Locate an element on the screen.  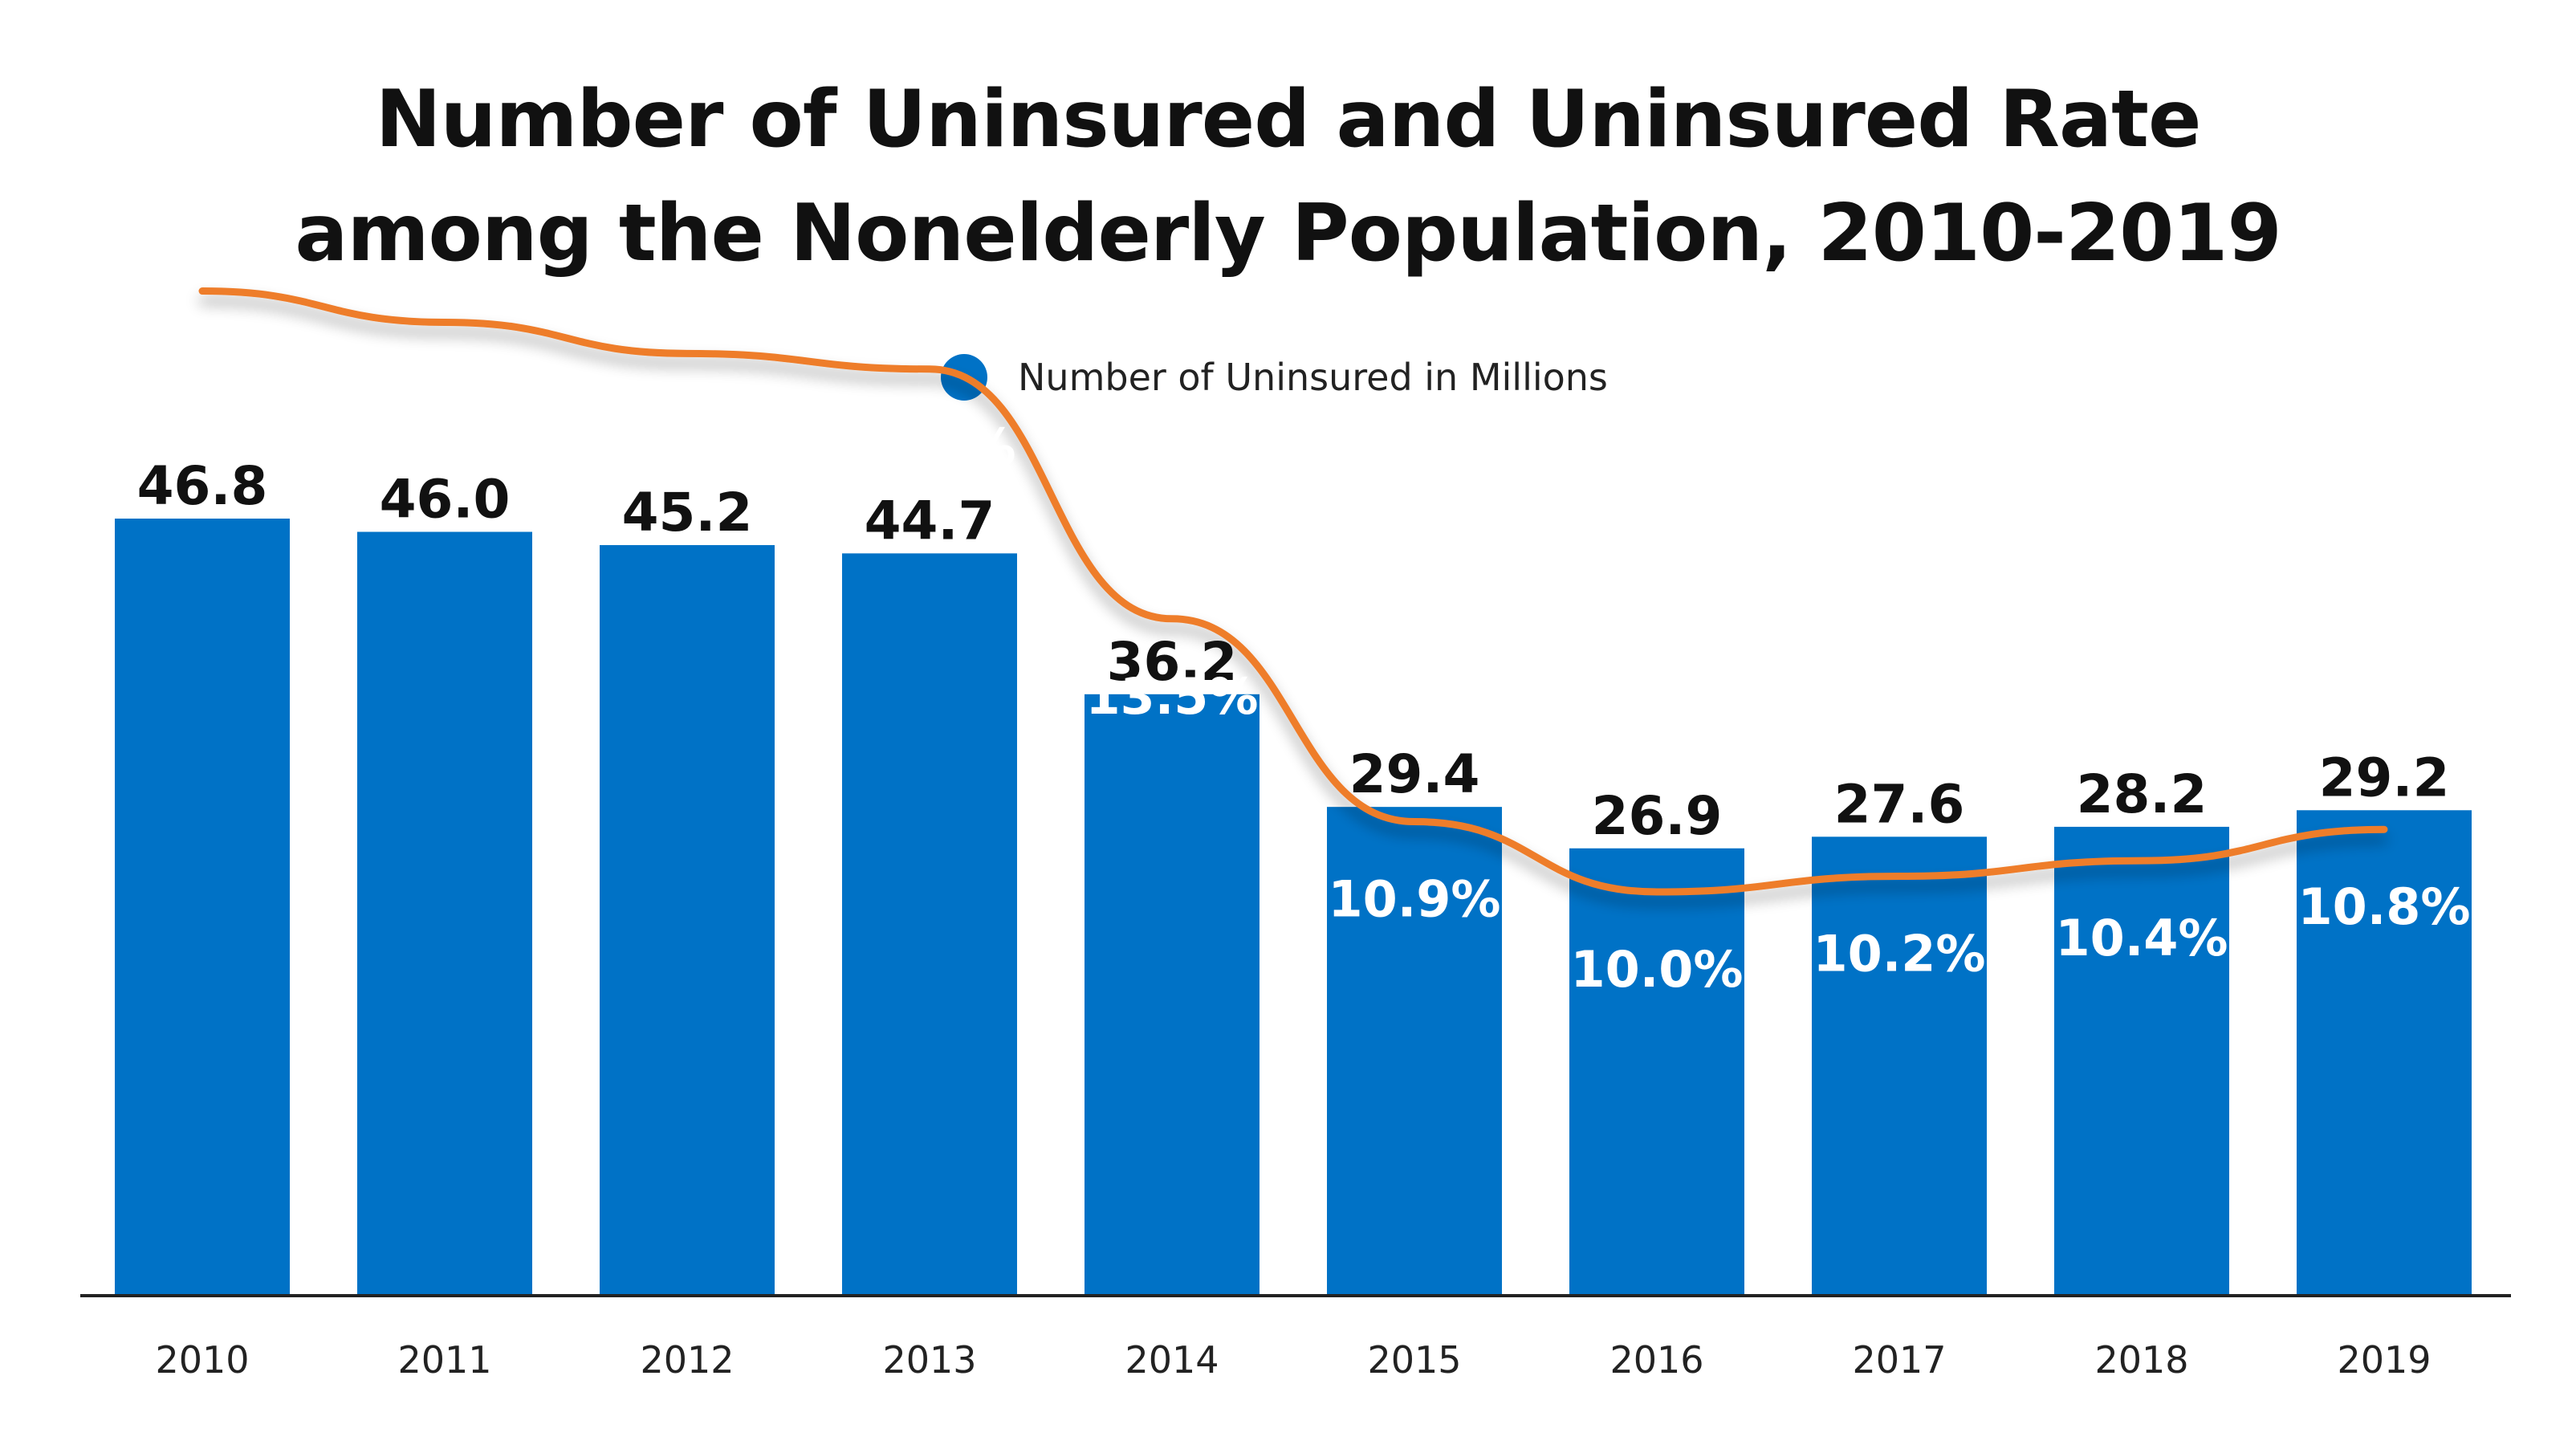
bar-2010 is located at coordinates (202, 906).